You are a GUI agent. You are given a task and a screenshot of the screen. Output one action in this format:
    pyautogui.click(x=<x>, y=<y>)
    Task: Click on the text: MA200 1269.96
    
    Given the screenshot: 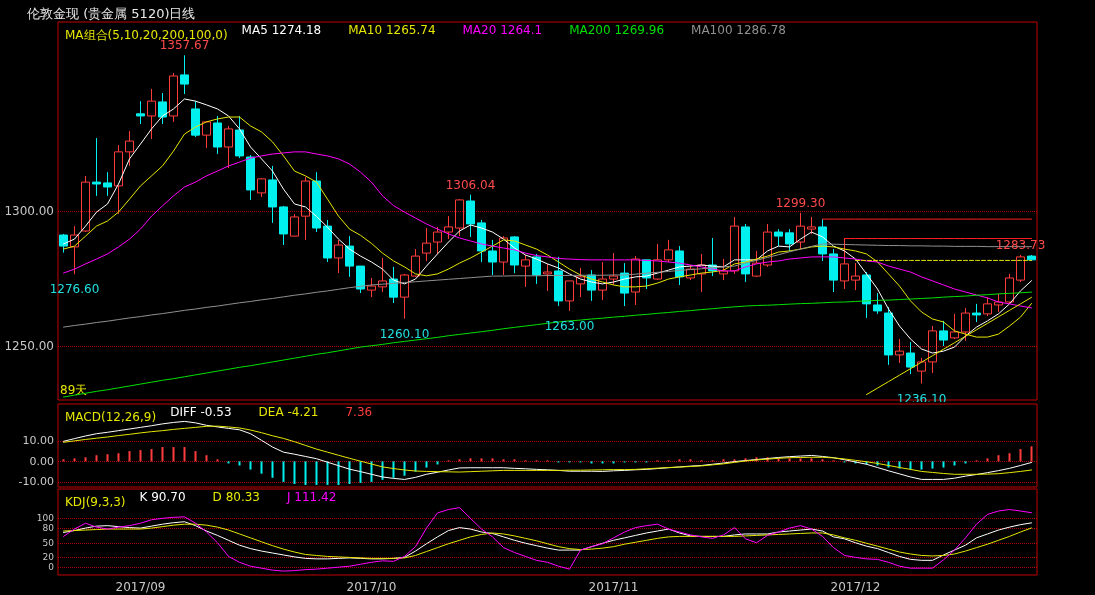 What is the action you would take?
    pyautogui.click(x=617, y=30)
    